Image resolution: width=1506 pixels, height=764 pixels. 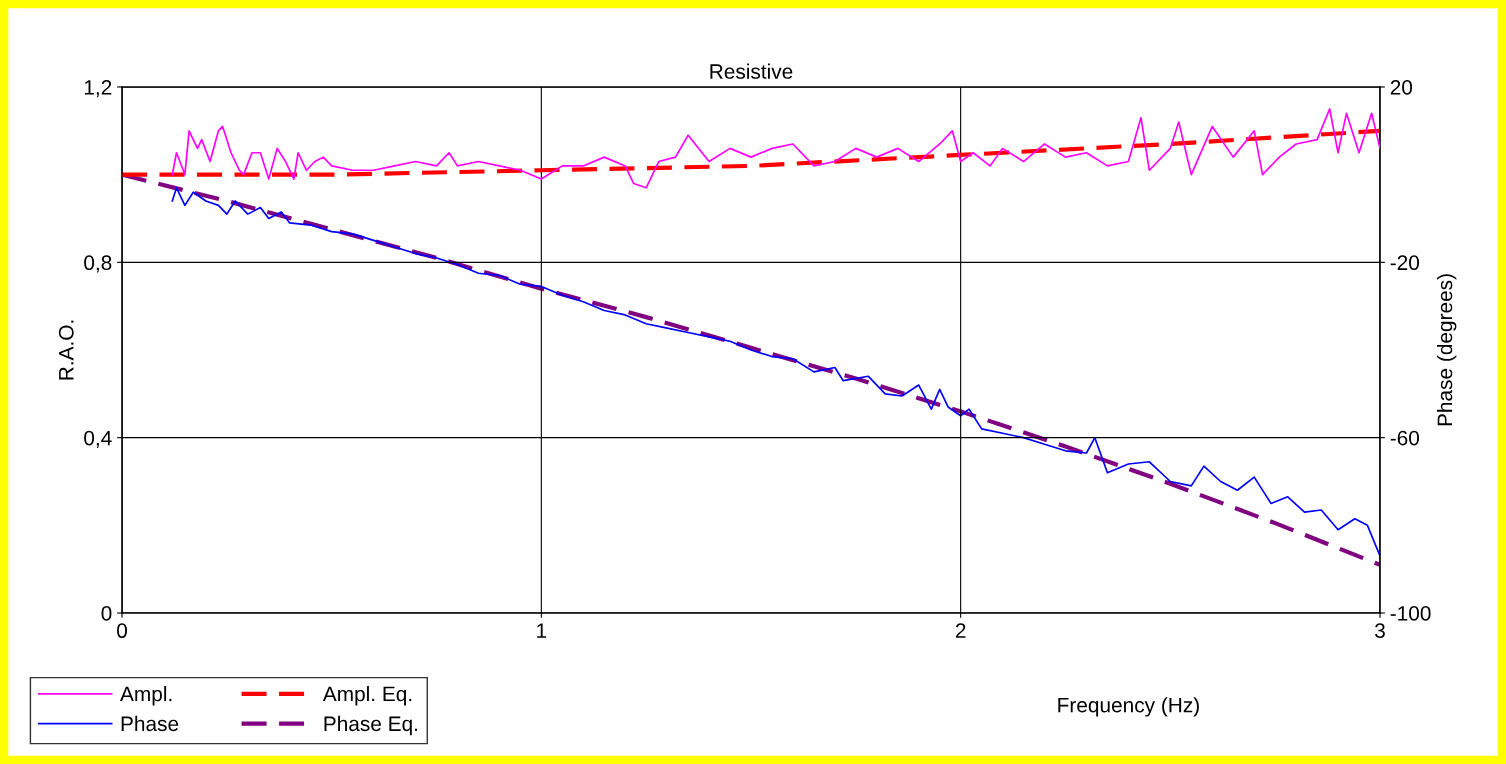 I want to click on y-tick-label: 0, so click(x=106, y=613).